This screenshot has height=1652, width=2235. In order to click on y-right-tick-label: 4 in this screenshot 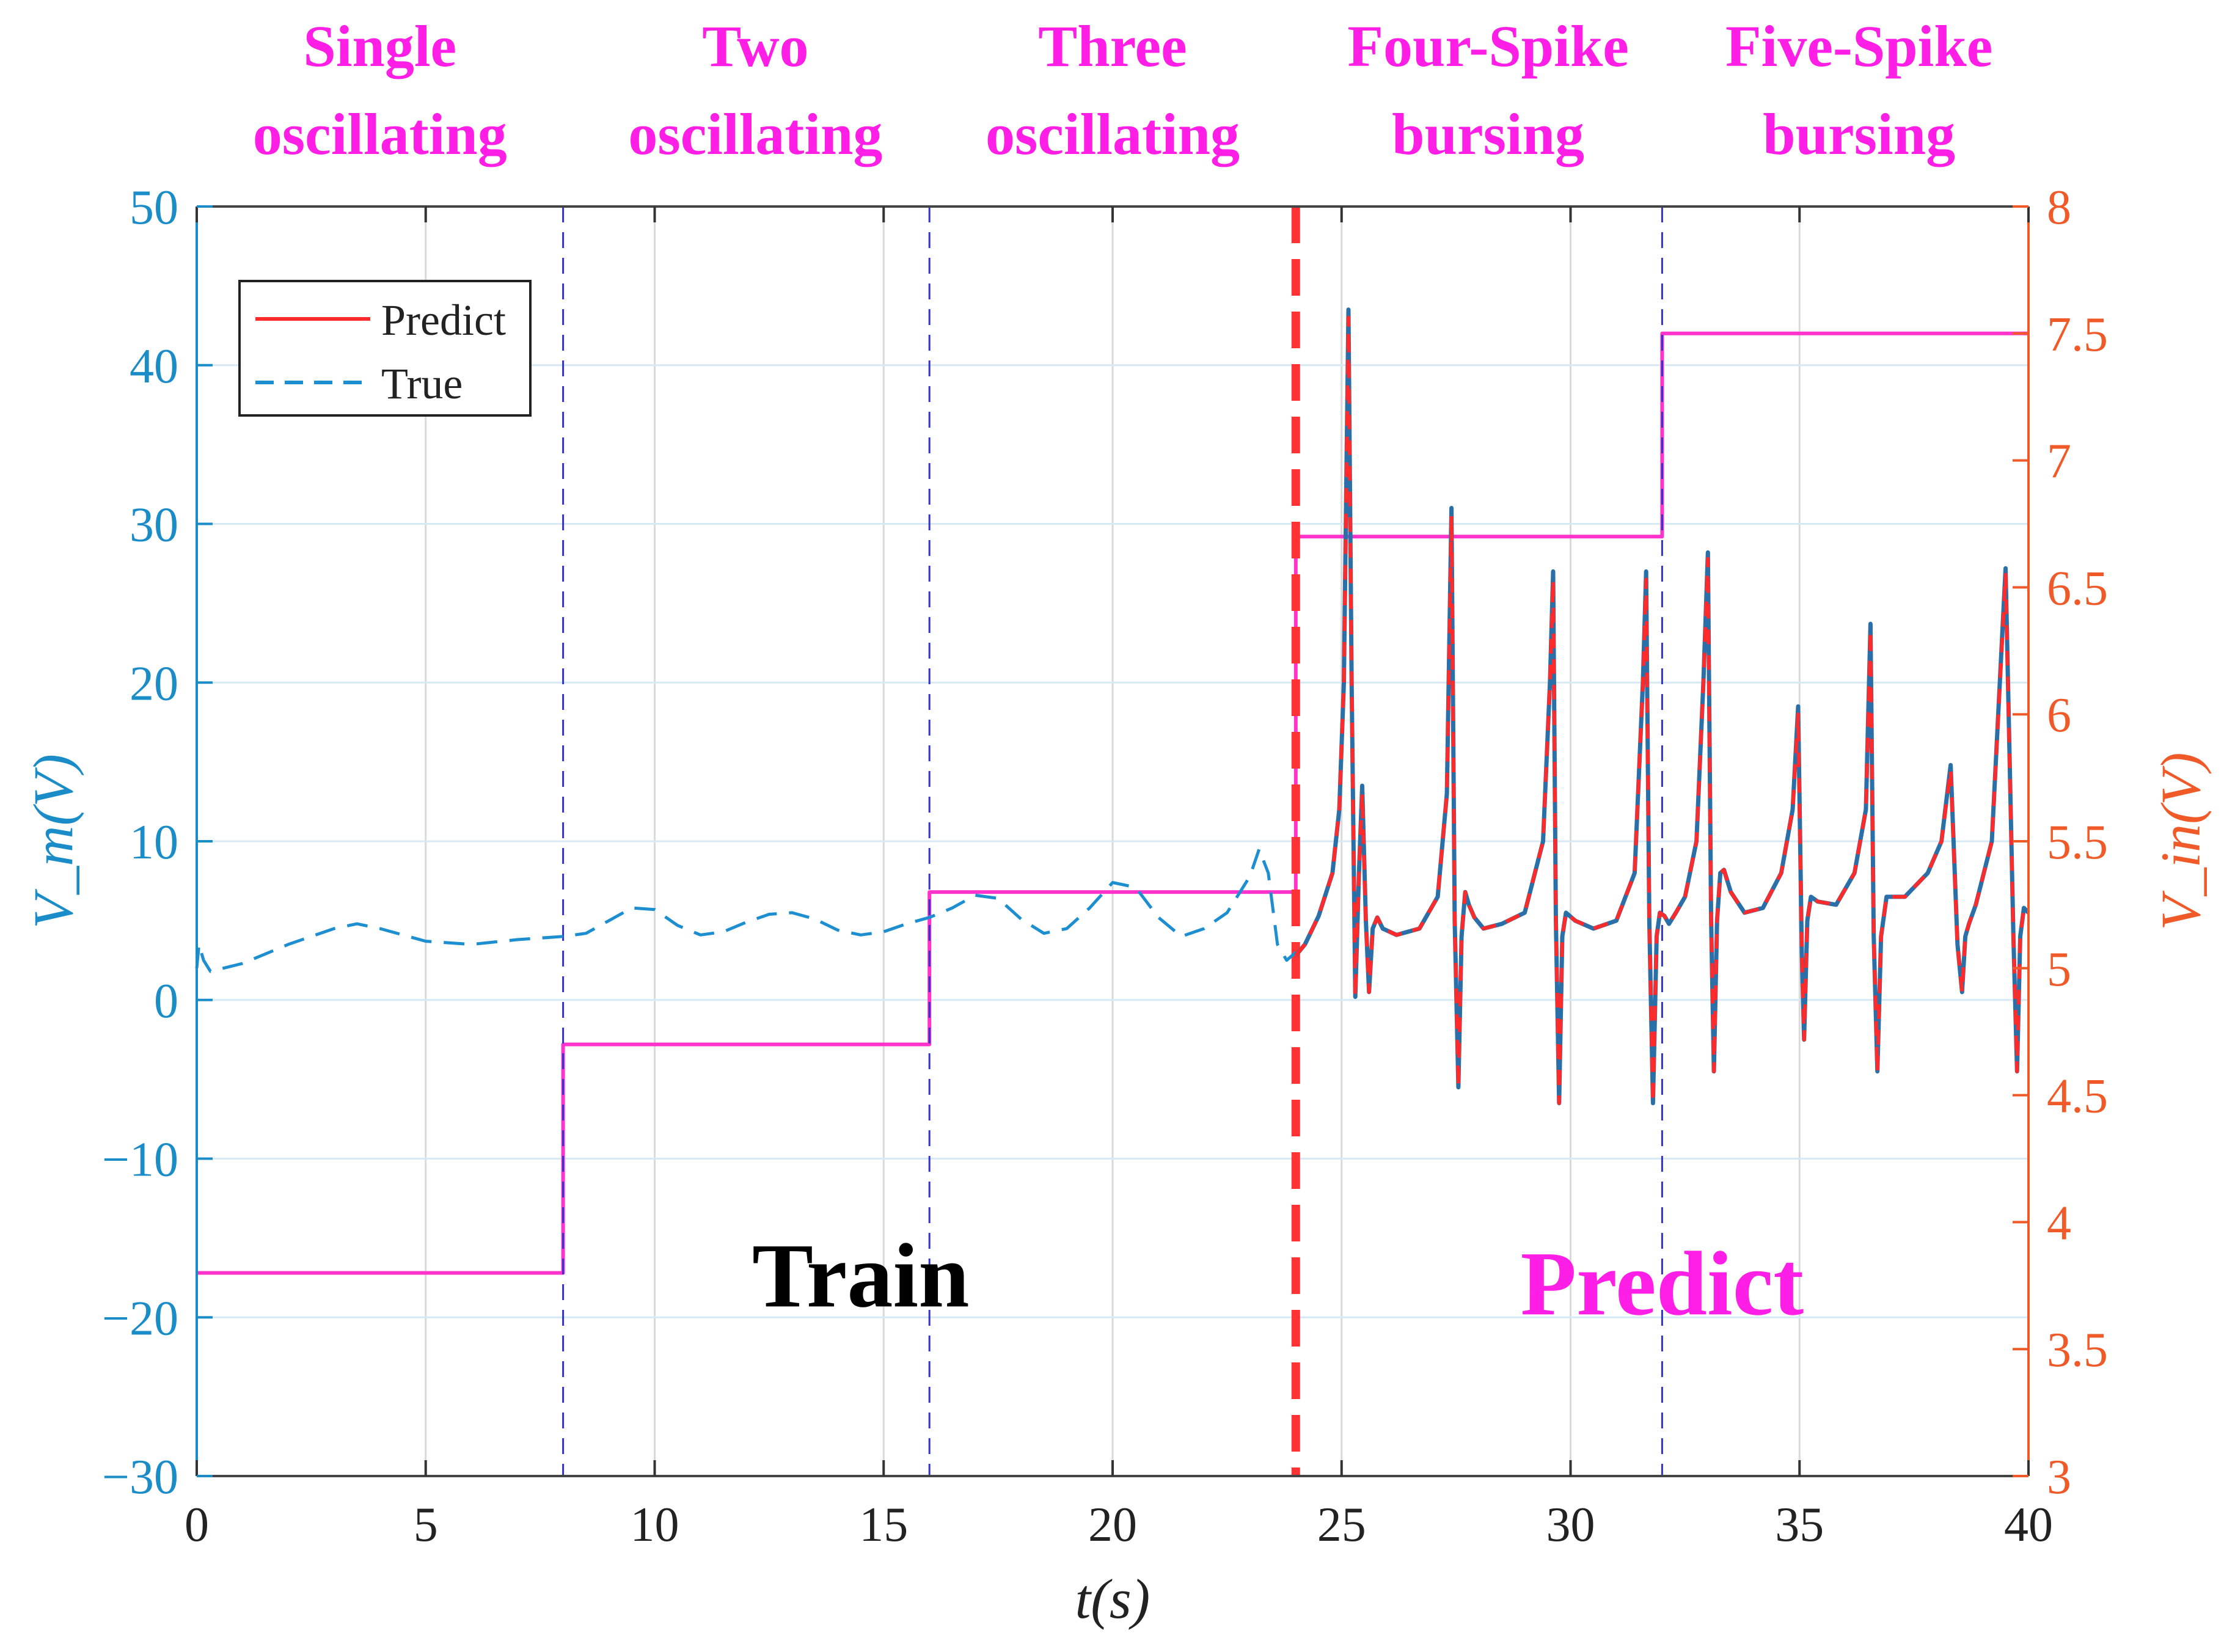, I will do `click(2059, 1223)`.